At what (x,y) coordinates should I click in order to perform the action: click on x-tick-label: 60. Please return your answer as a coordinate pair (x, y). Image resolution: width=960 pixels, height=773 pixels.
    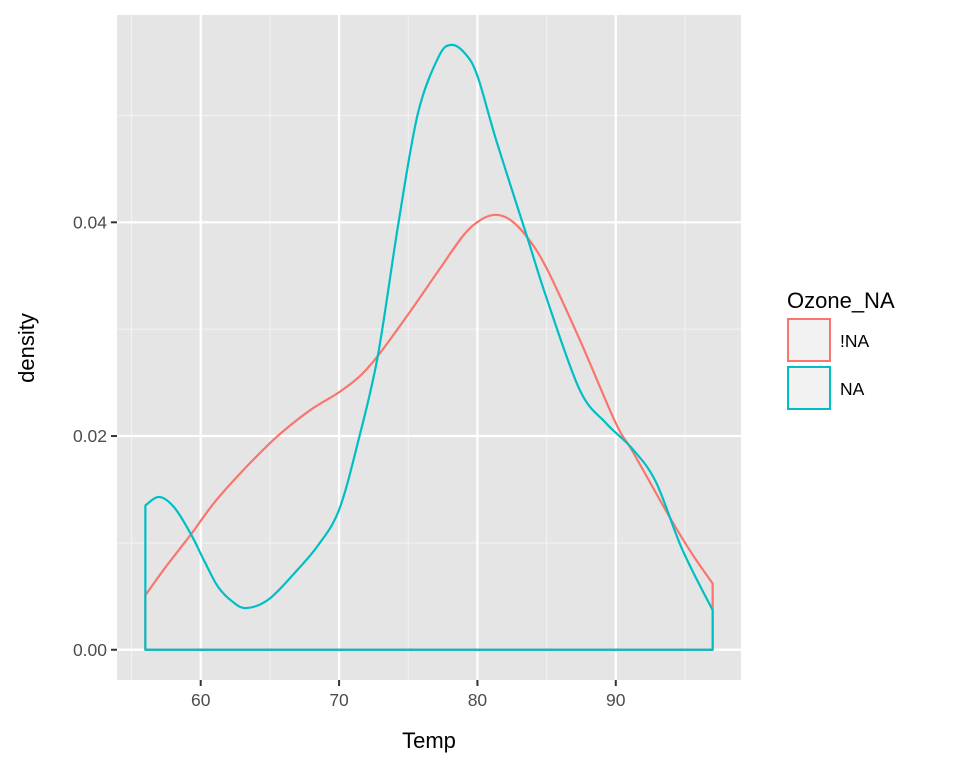
    Looking at the image, I should click on (201, 700).